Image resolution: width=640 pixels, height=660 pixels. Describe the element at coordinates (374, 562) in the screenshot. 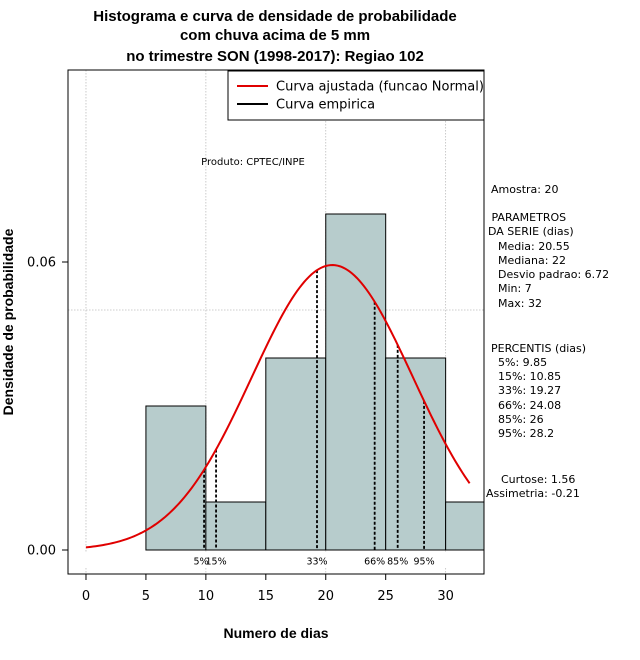

I see `percentile-label-3: 66%` at that location.